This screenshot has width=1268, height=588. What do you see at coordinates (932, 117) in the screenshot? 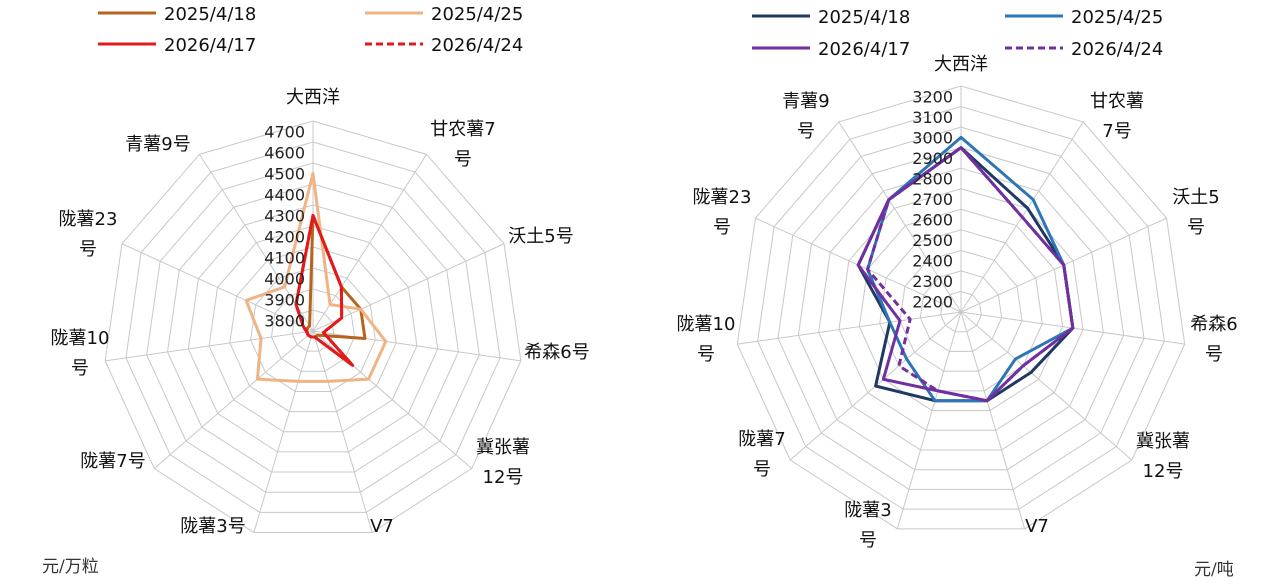
I see `tick-label: 3100` at bounding box center [932, 117].